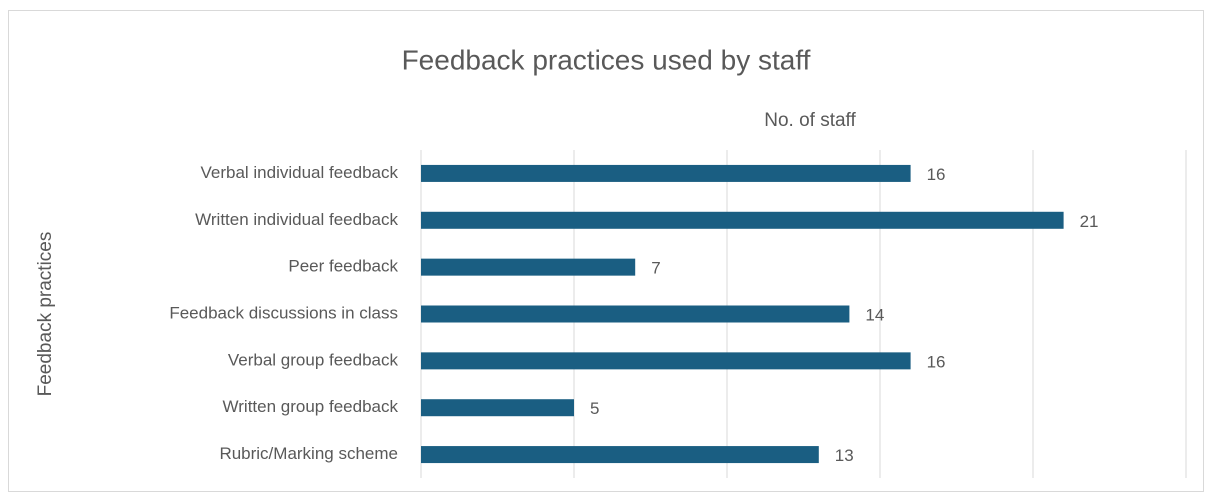  What do you see at coordinates (594, 408) in the screenshot?
I see `data-label: 5` at bounding box center [594, 408].